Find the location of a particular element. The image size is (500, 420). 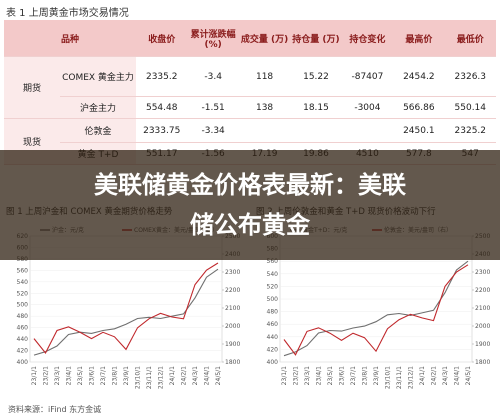

value-cell: -3004 is located at coordinates (367, 107).